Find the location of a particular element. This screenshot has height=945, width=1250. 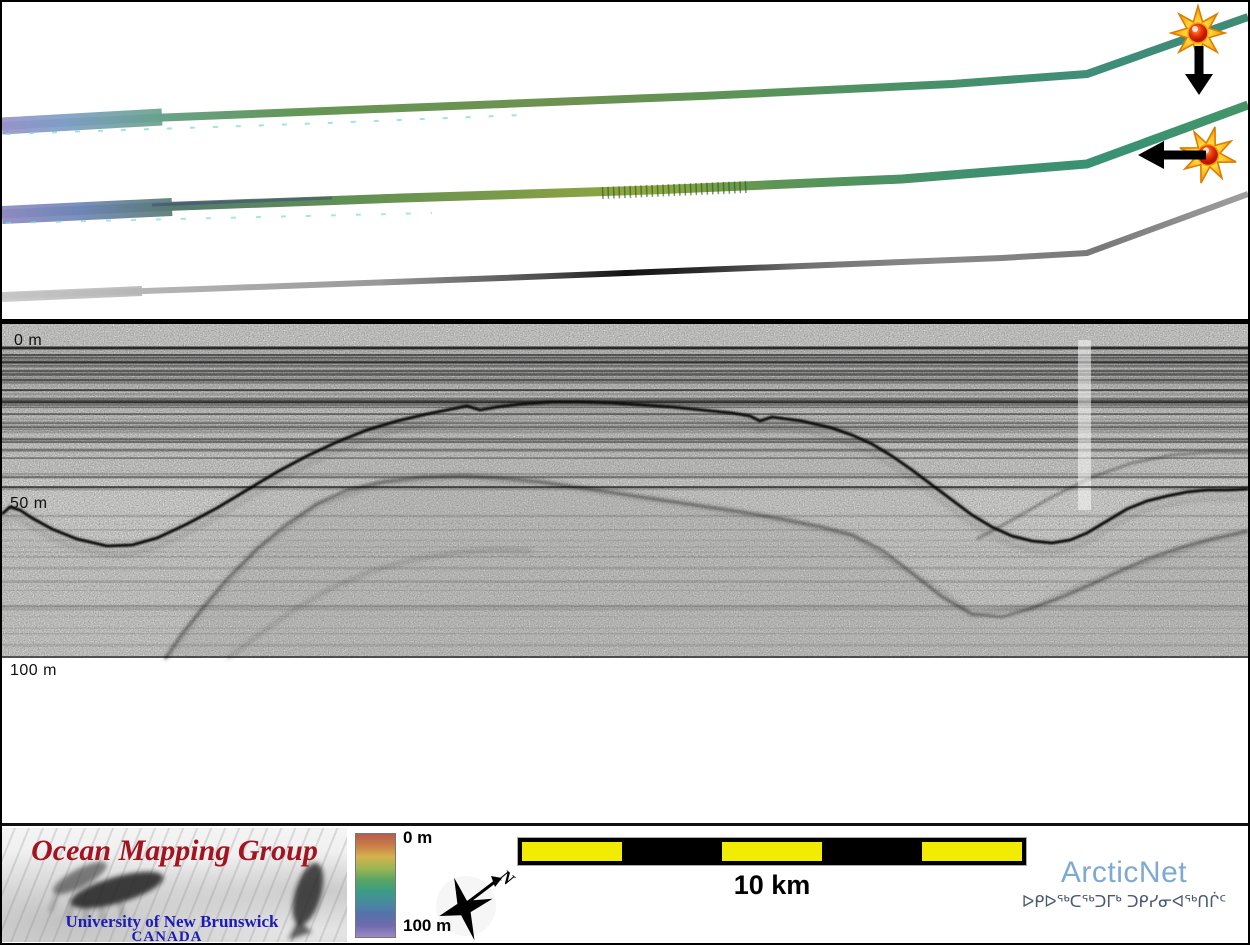

compass-north-label: N is located at coordinates (505, 877).